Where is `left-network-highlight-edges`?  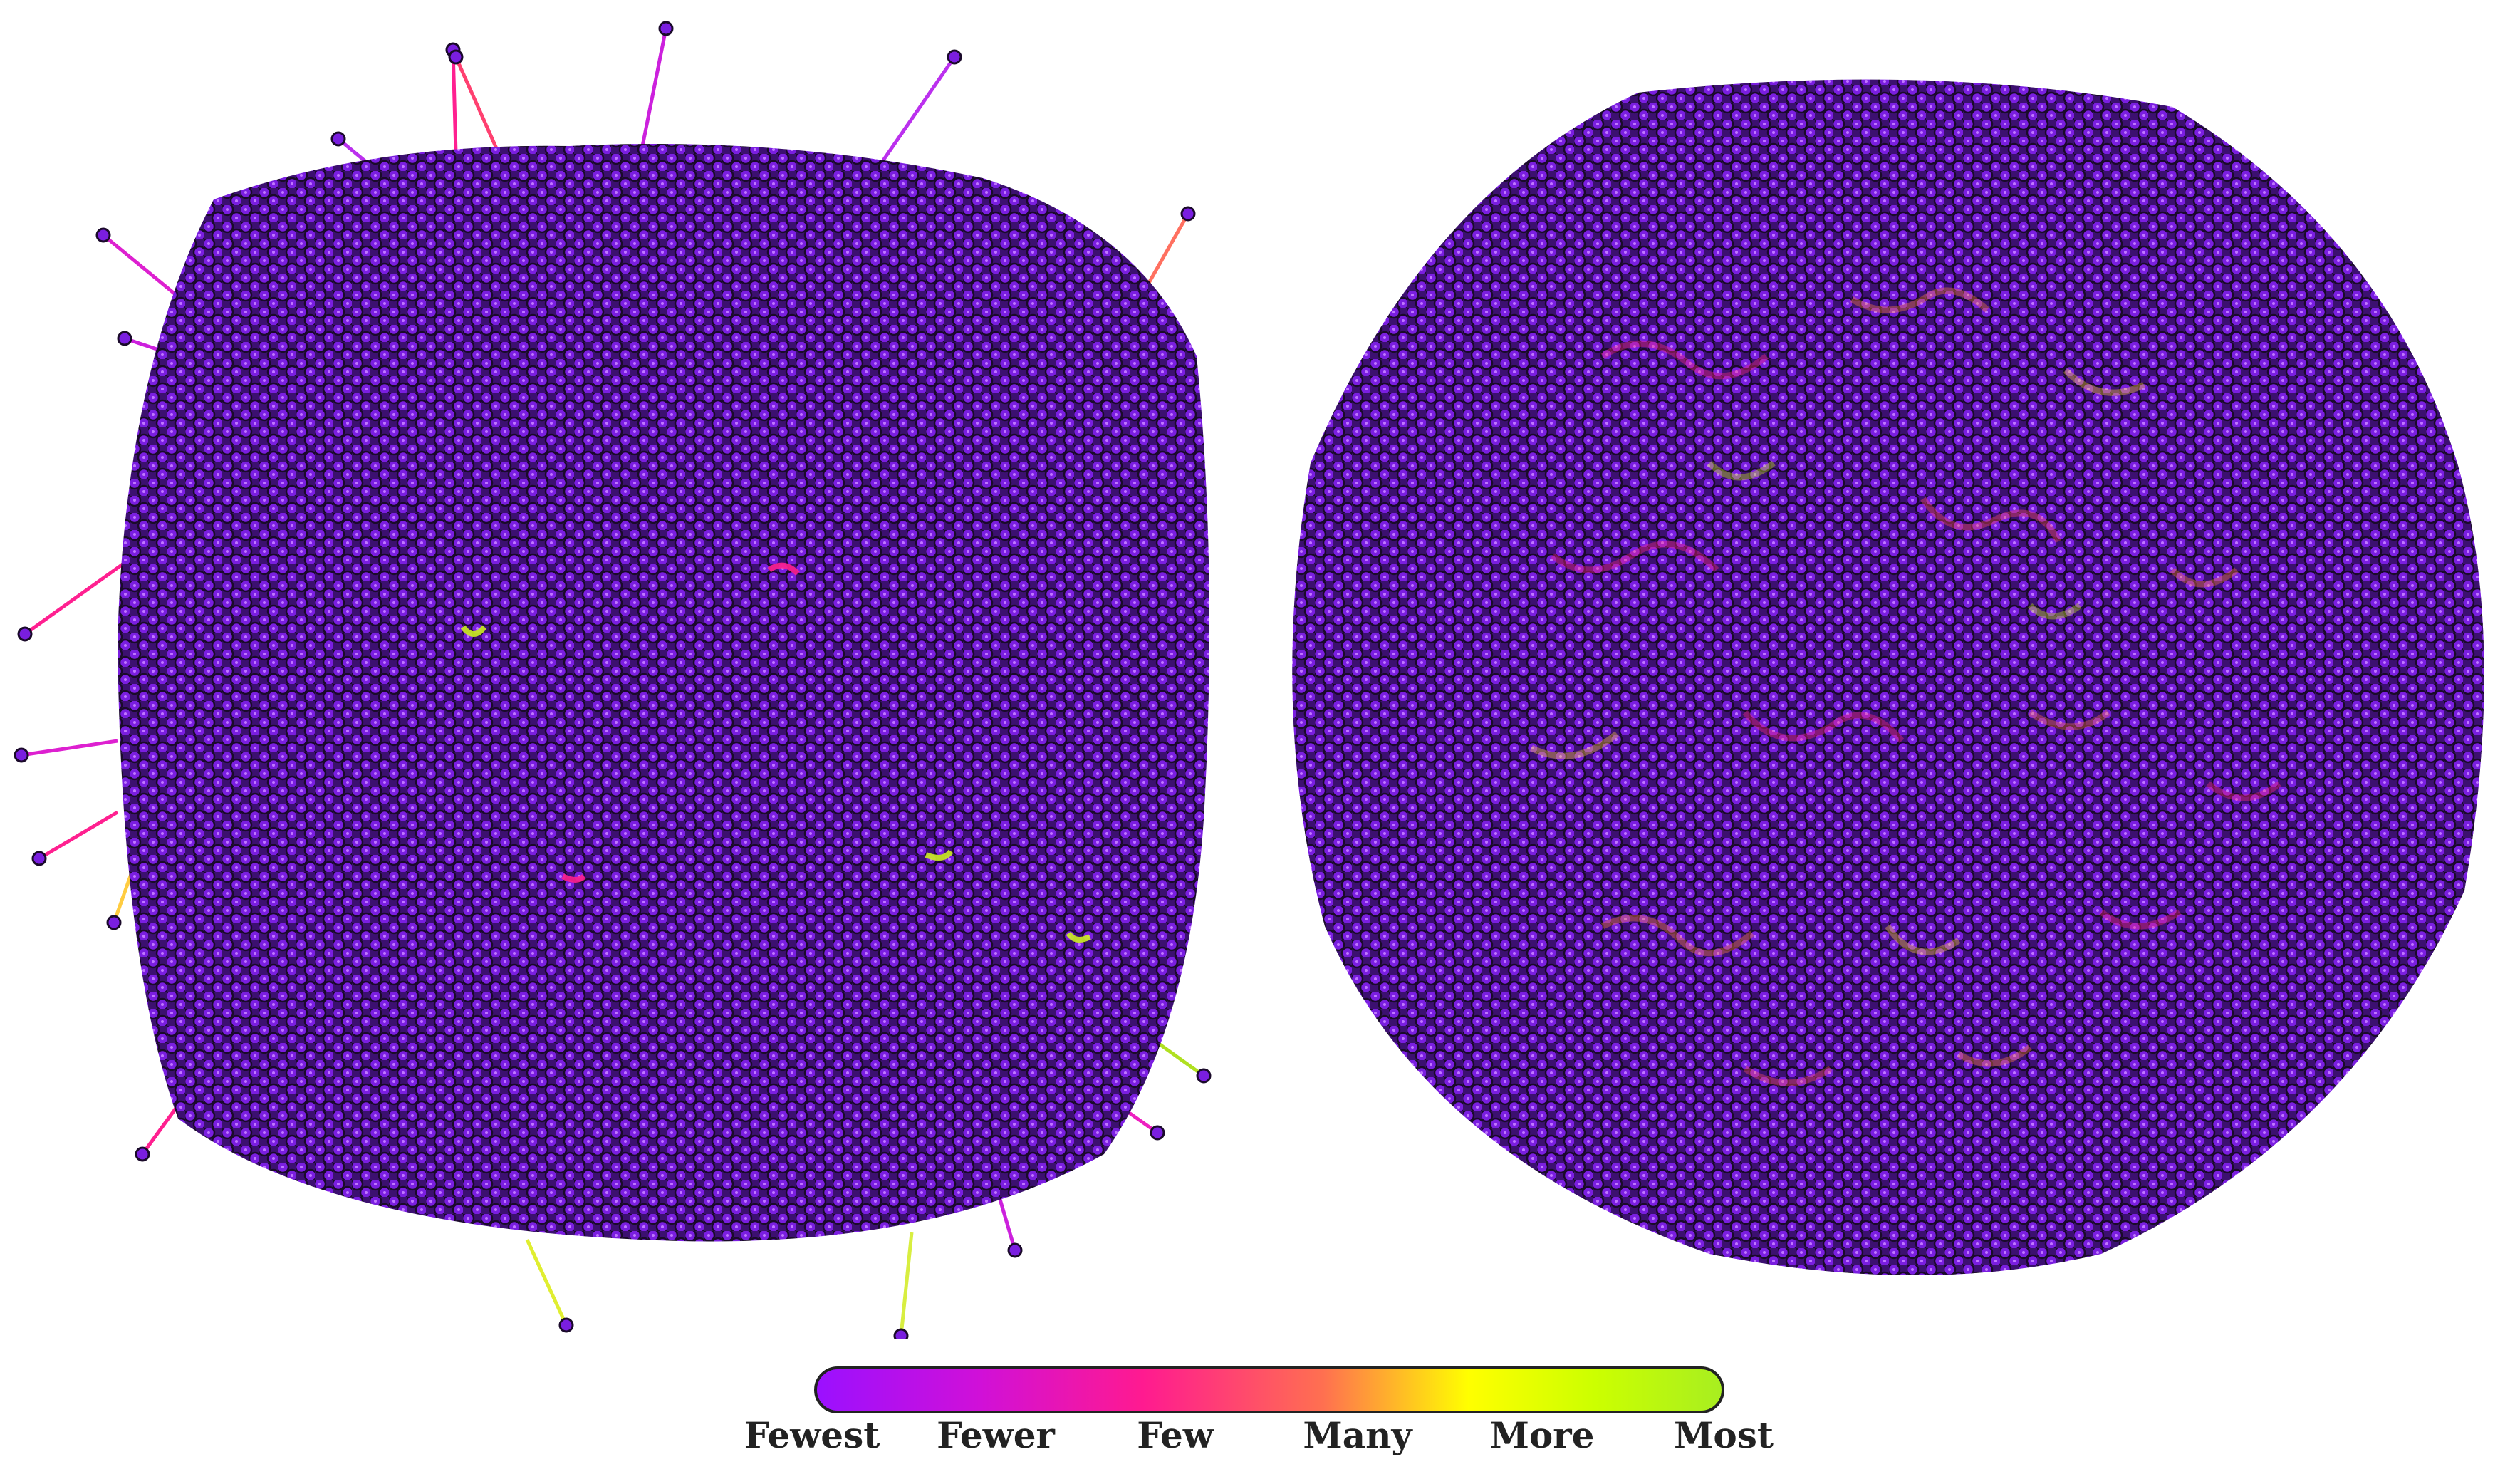 left-network-highlight-edges is located at coordinates (775, 752).